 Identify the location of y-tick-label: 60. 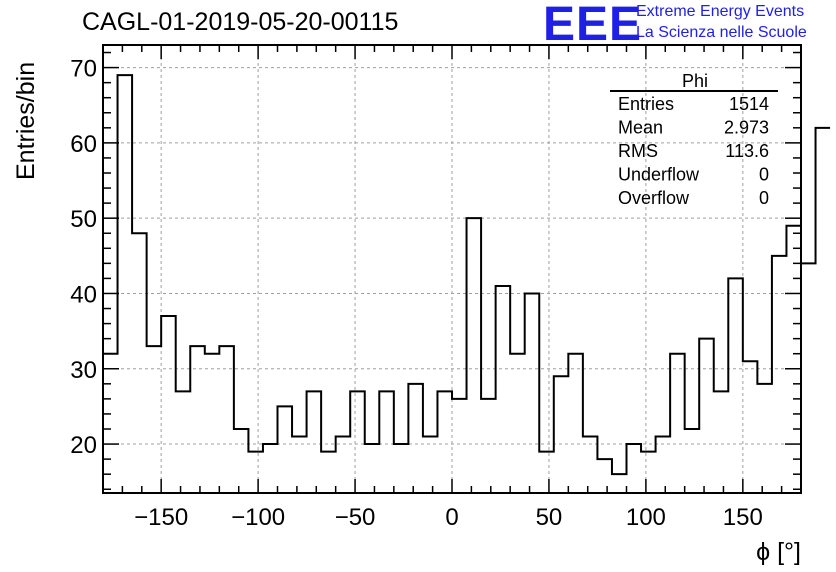
(83, 144).